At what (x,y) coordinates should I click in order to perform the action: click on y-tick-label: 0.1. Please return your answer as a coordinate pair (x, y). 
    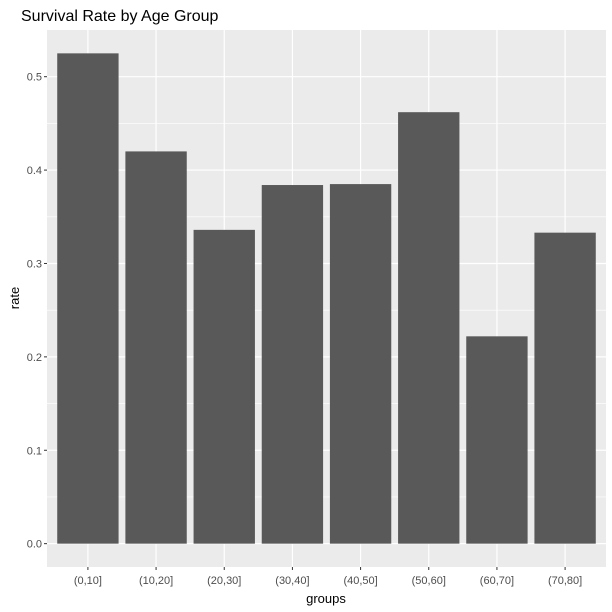
    Looking at the image, I should click on (34, 451).